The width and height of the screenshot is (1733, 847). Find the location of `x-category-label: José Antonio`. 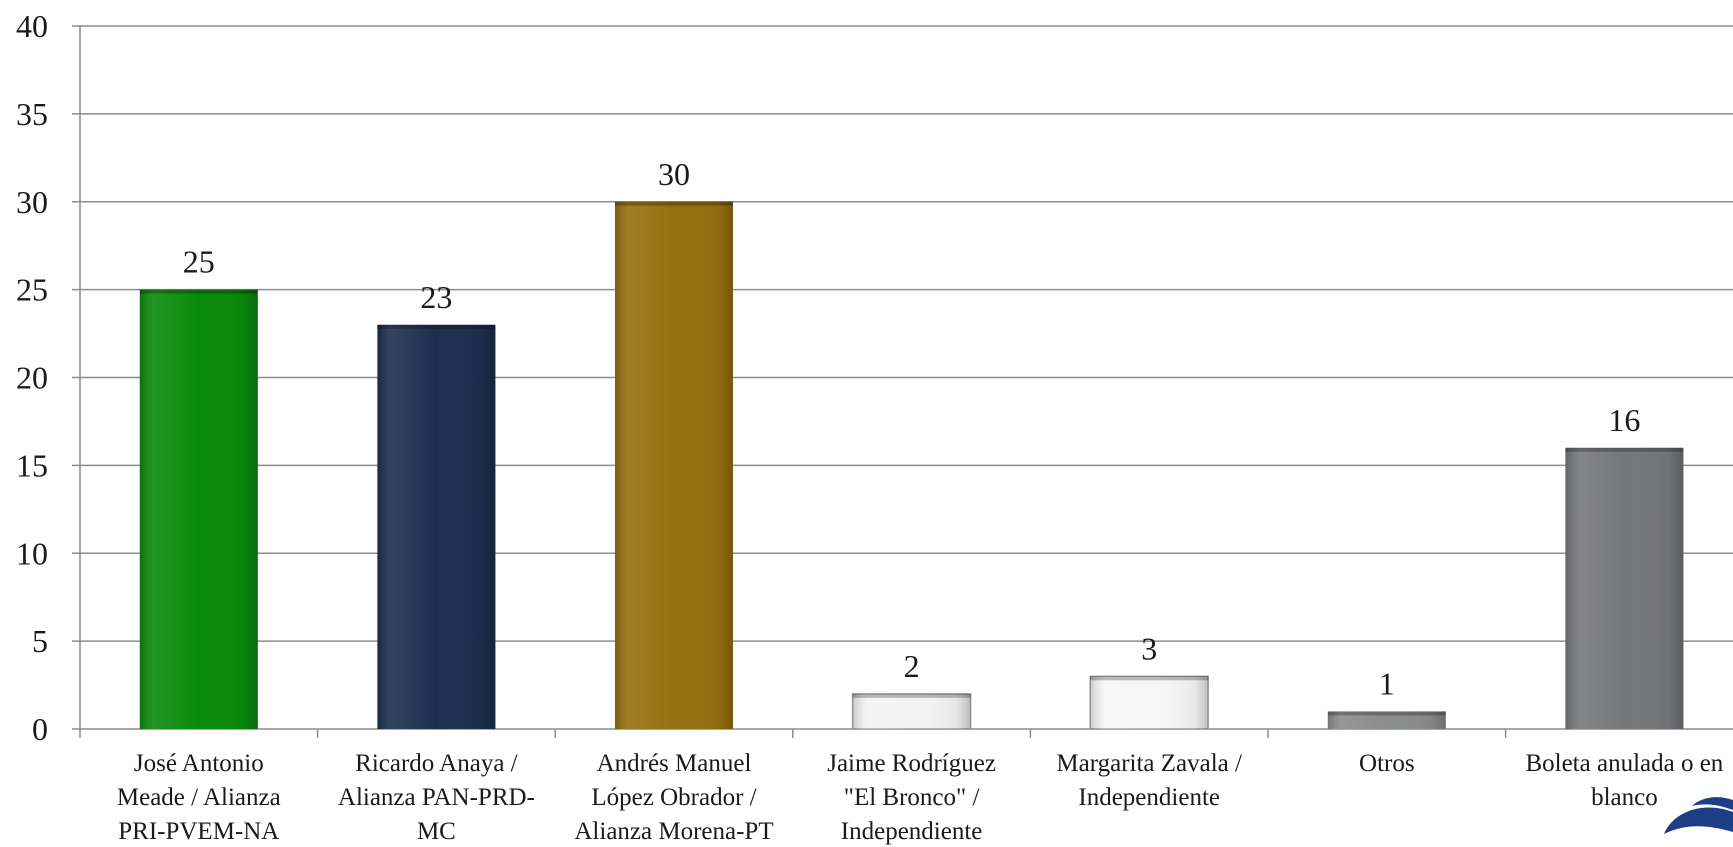

x-category-label: José Antonio is located at coordinates (199, 763).